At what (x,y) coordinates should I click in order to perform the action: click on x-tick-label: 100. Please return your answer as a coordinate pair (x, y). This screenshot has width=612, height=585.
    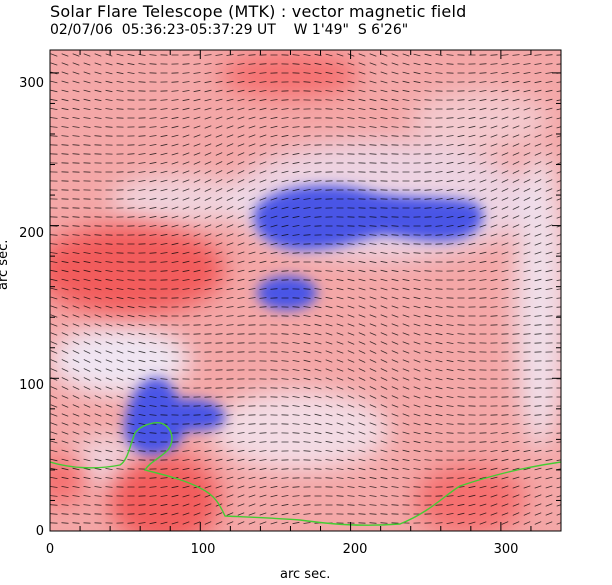
    Looking at the image, I should click on (203, 549).